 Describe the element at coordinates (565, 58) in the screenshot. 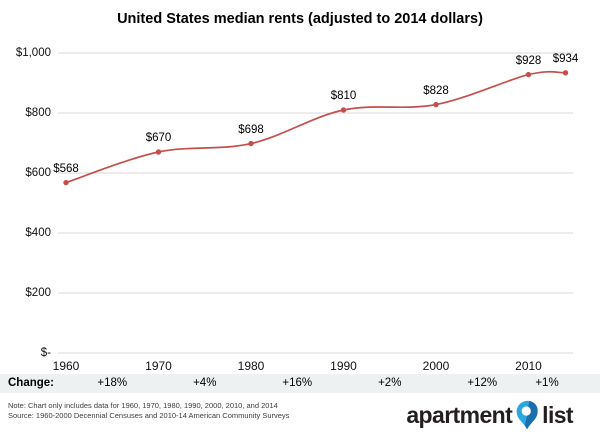

I see `data-point-label: $934` at that location.